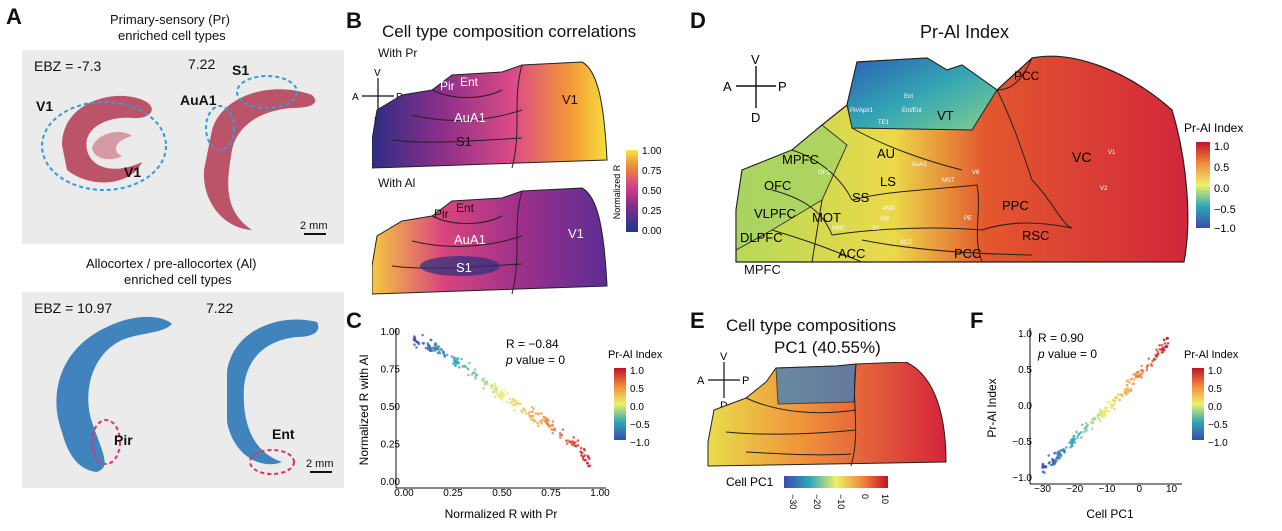  I want to click on f-legend-bar, so click(1198, 404).